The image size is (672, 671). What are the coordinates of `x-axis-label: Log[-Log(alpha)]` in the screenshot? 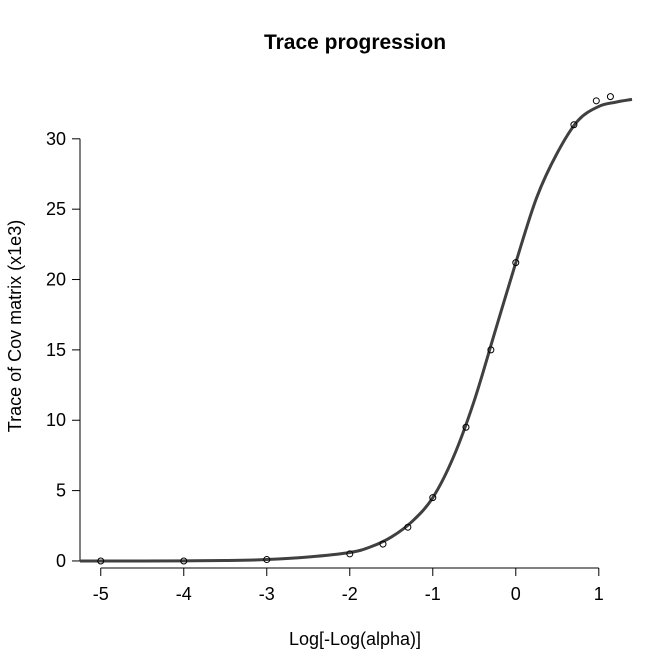 It's located at (355, 639).